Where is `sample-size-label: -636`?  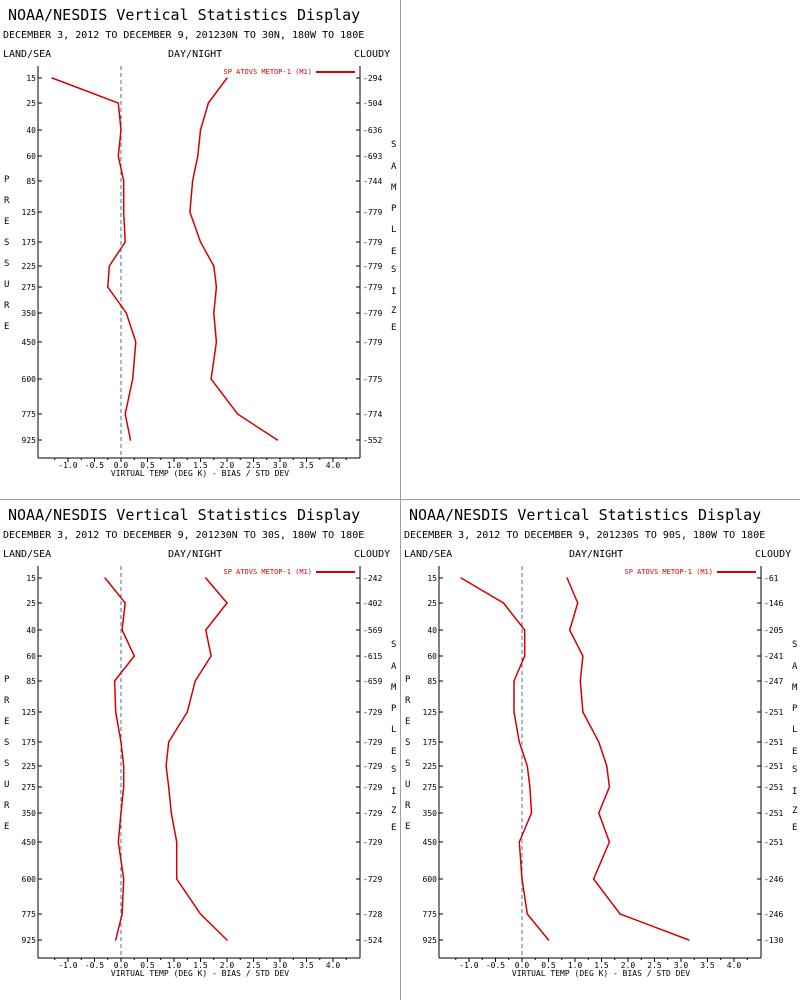
sample-size-label: -636 is located at coordinates (372, 130).